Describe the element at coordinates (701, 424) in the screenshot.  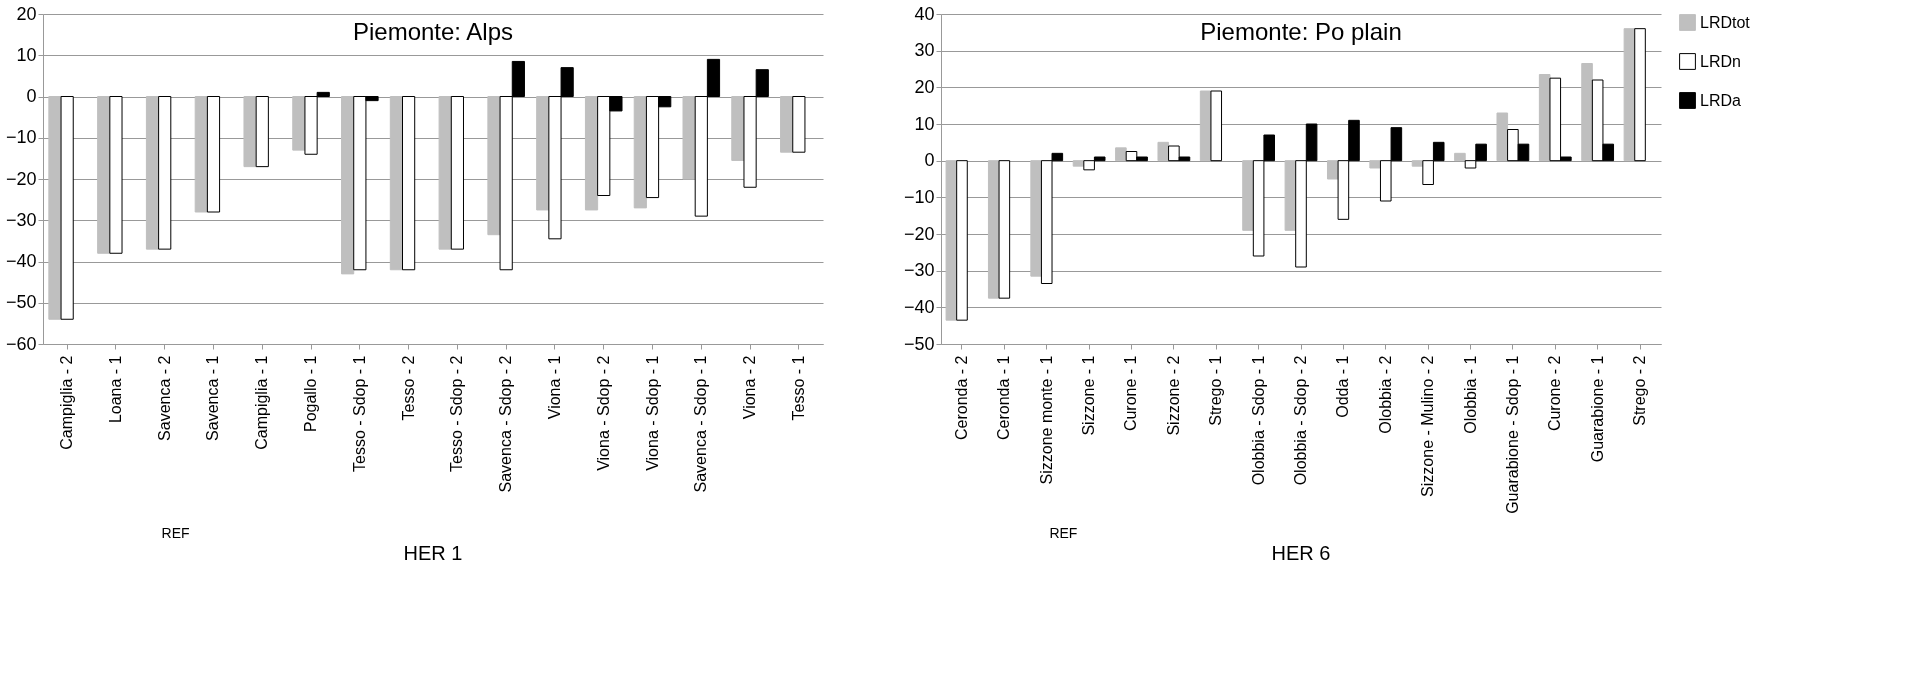
I see `x-tick-label: Savenca - Sdop - 1` at that location.